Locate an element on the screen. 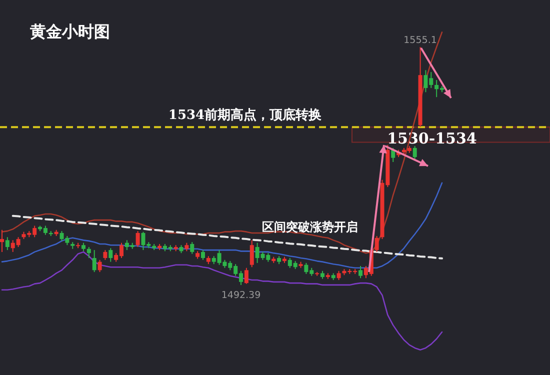 The width and height of the screenshot is (550, 375). title: 黄金小时图 is located at coordinates (70, 31).